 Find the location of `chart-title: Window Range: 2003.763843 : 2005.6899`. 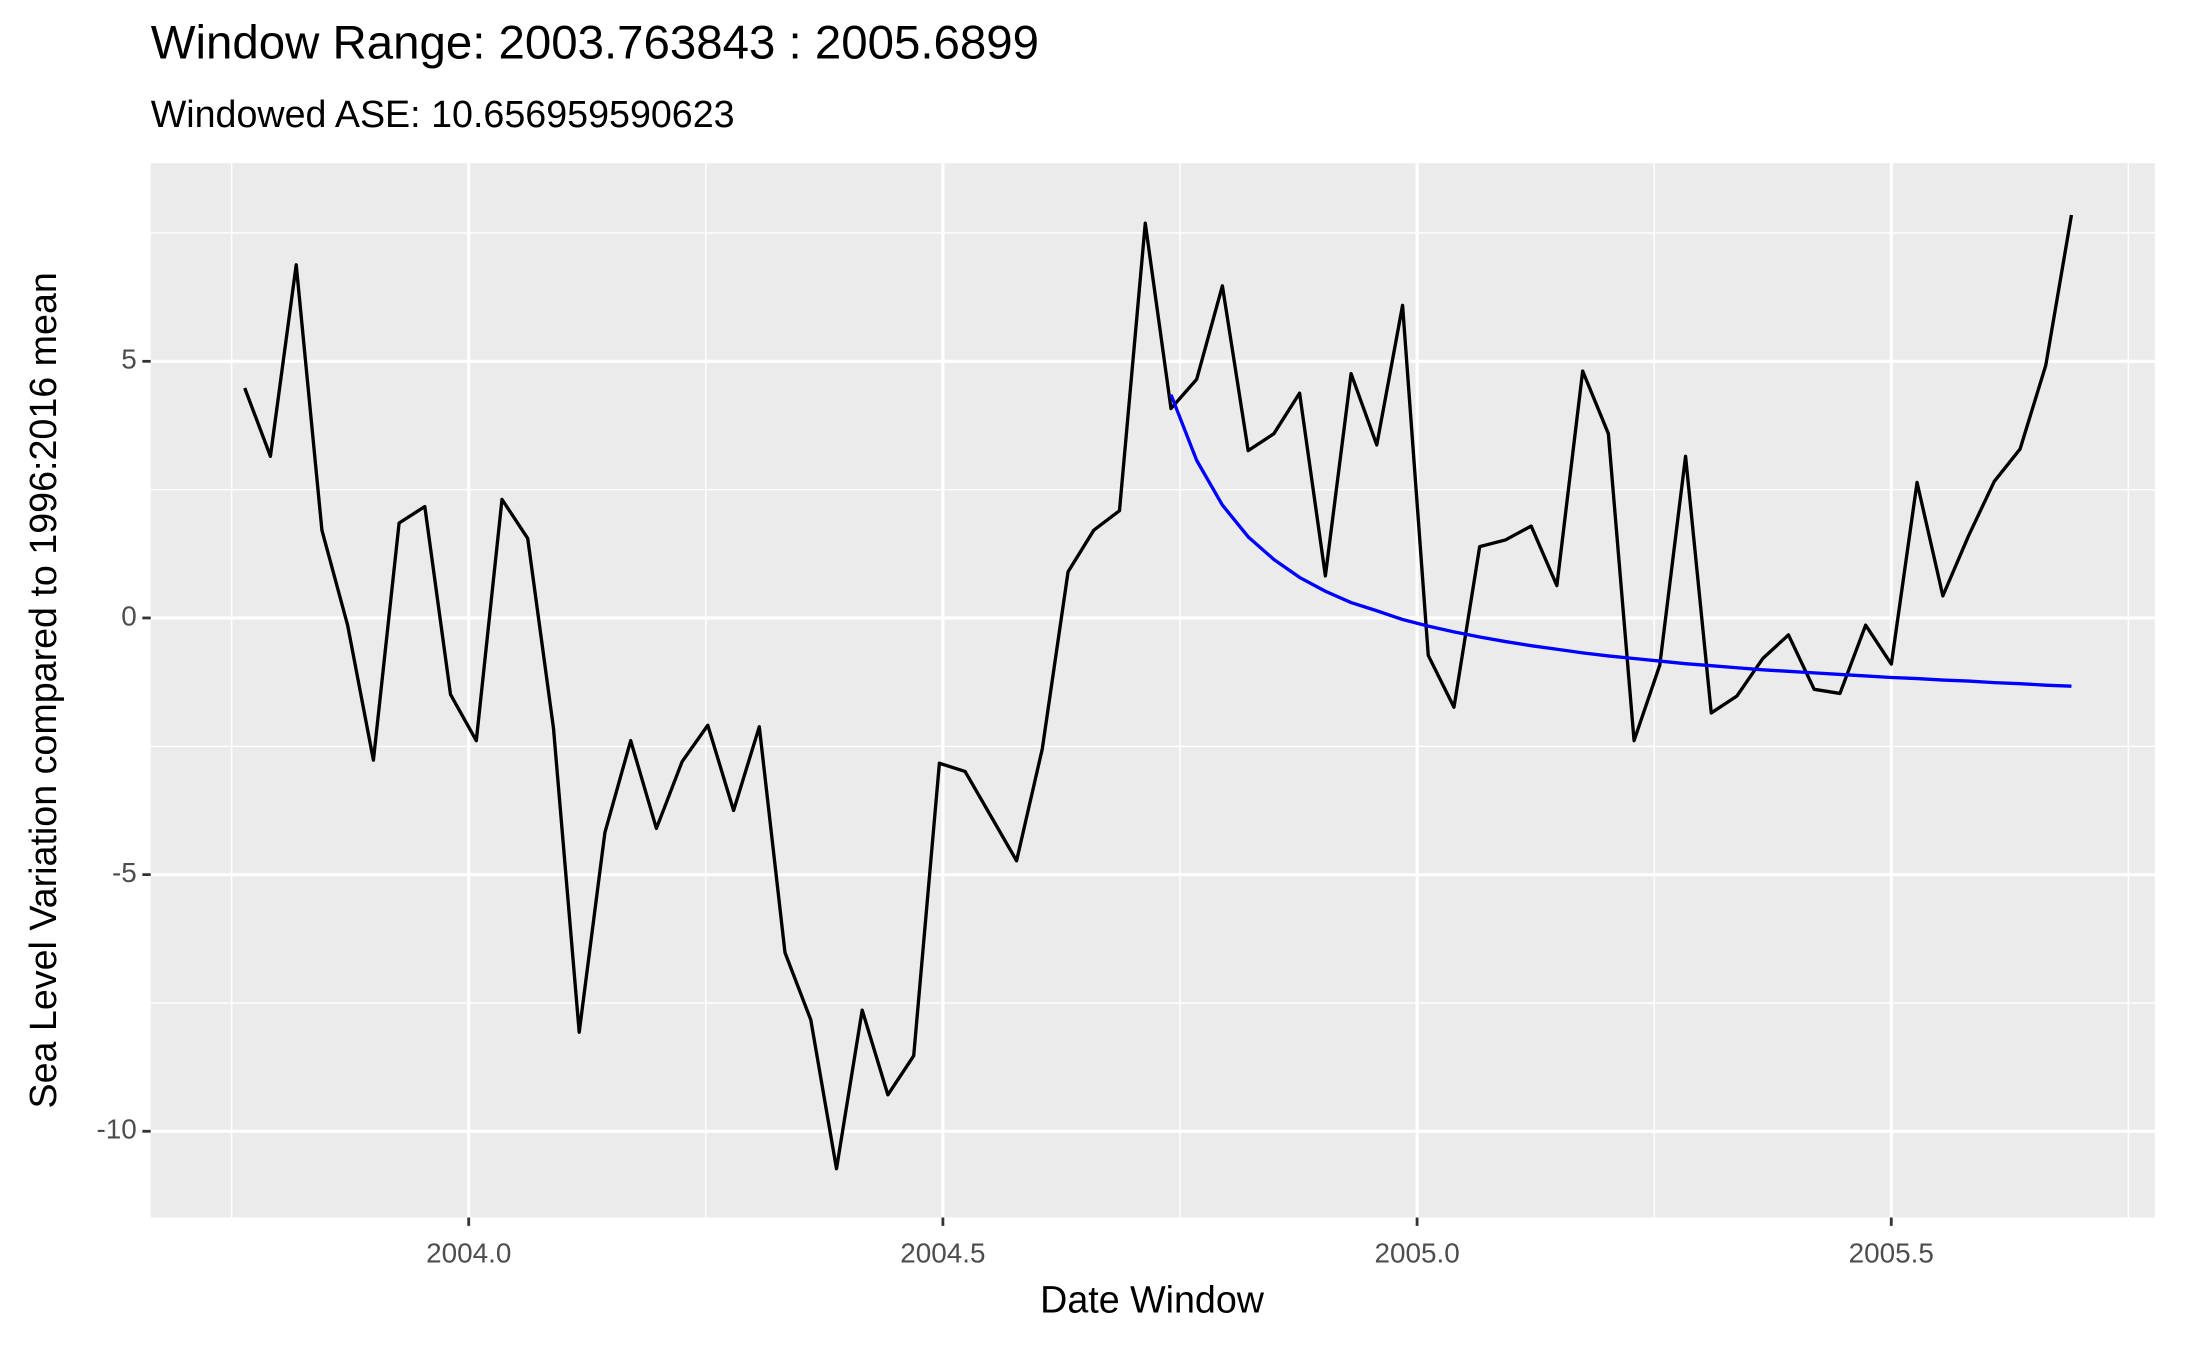

chart-title: Window Range: 2003.763843 : 2005.6899 is located at coordinates (595, 43).